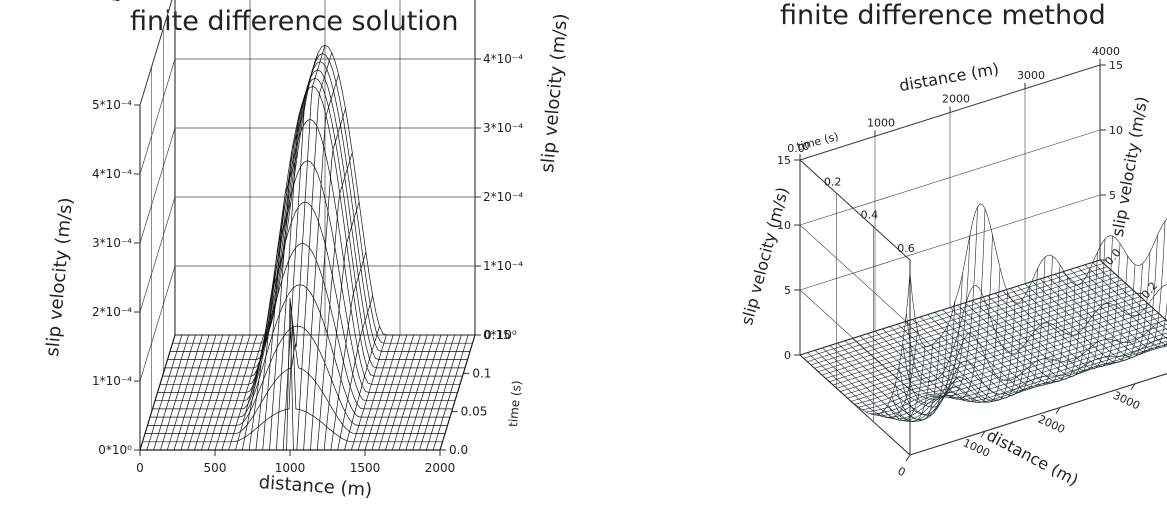  I want to click on y-tick-label: 0.05, so click(474, 412).